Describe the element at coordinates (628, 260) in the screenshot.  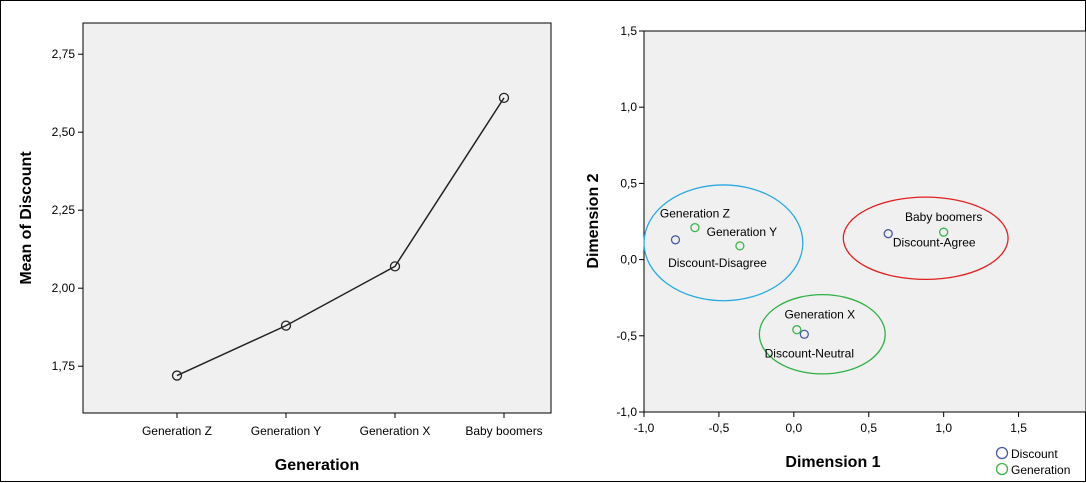
I see `y-tick-label: 0,0` at that location.